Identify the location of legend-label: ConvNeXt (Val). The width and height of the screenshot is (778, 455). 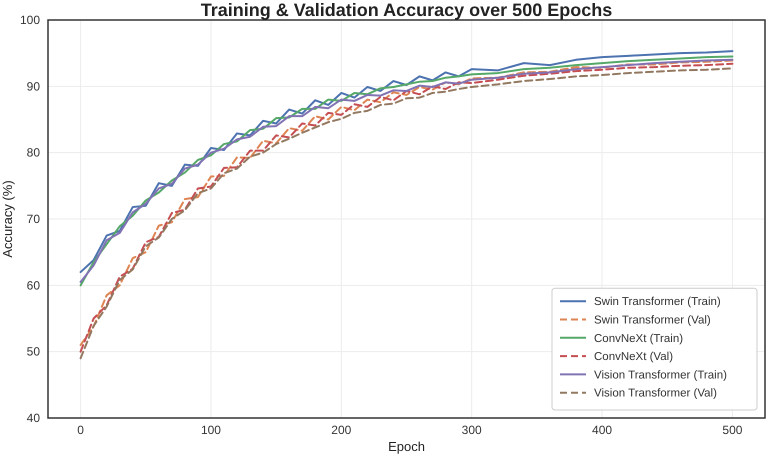
(634, 357).